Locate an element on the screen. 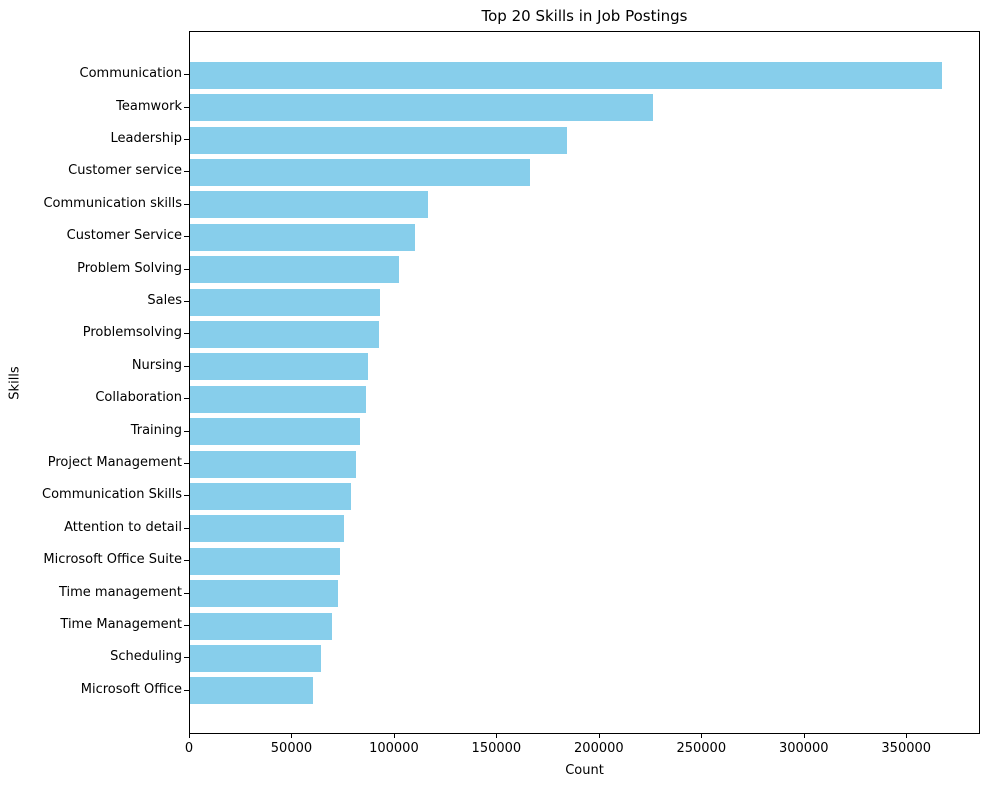  y-tick-label: Microsoft Office Suite is located at coordinates (112, 560).